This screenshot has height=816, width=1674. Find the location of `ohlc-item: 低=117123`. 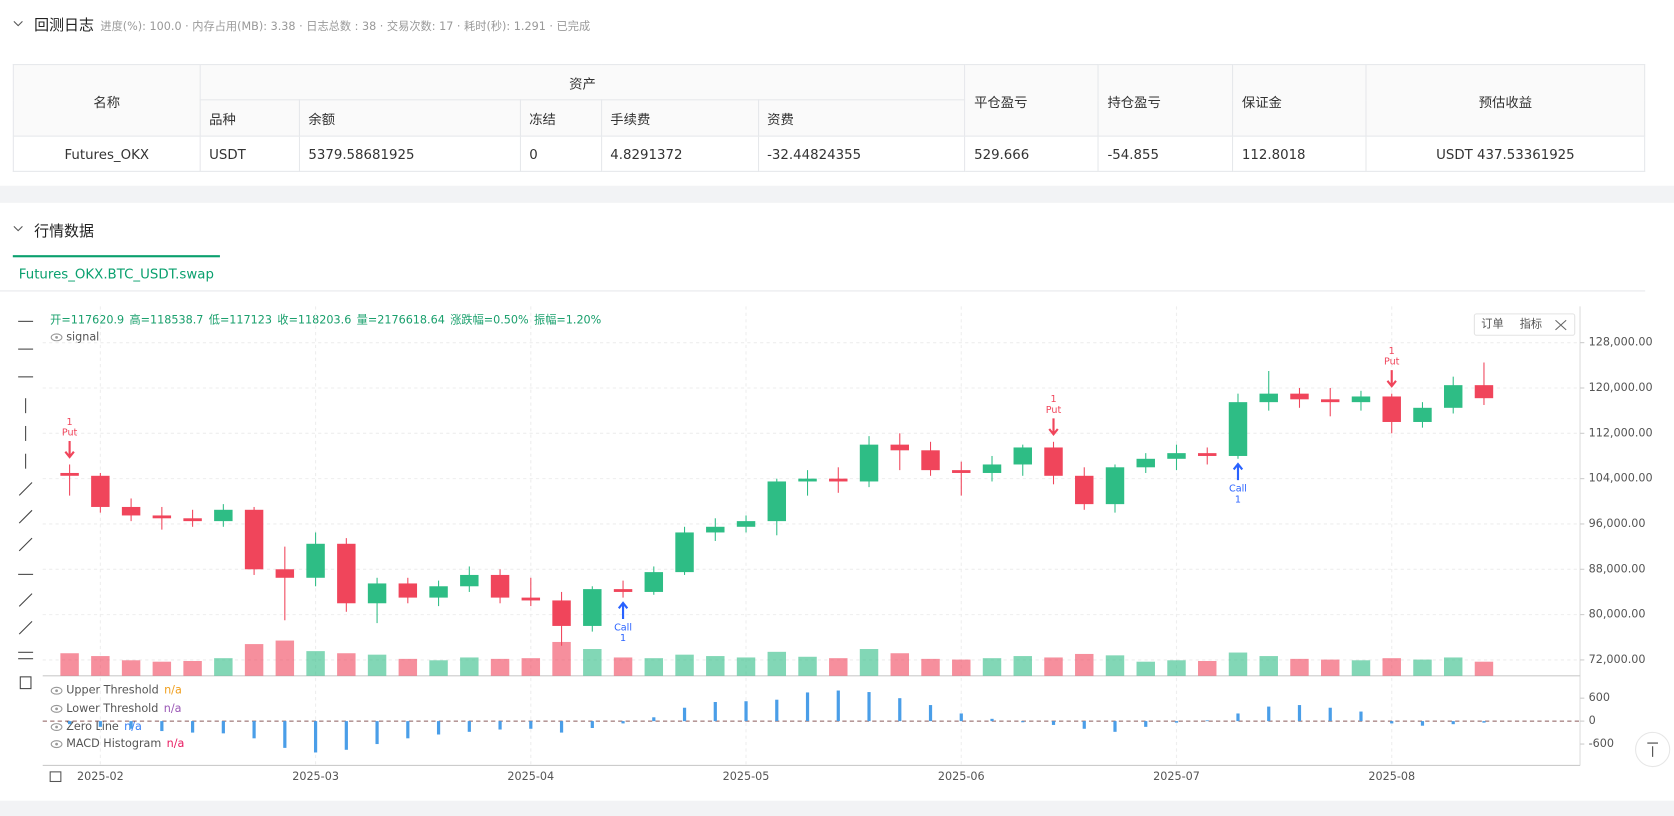

ohlc-item: 低=117123 is located at coordinates (240, 319).